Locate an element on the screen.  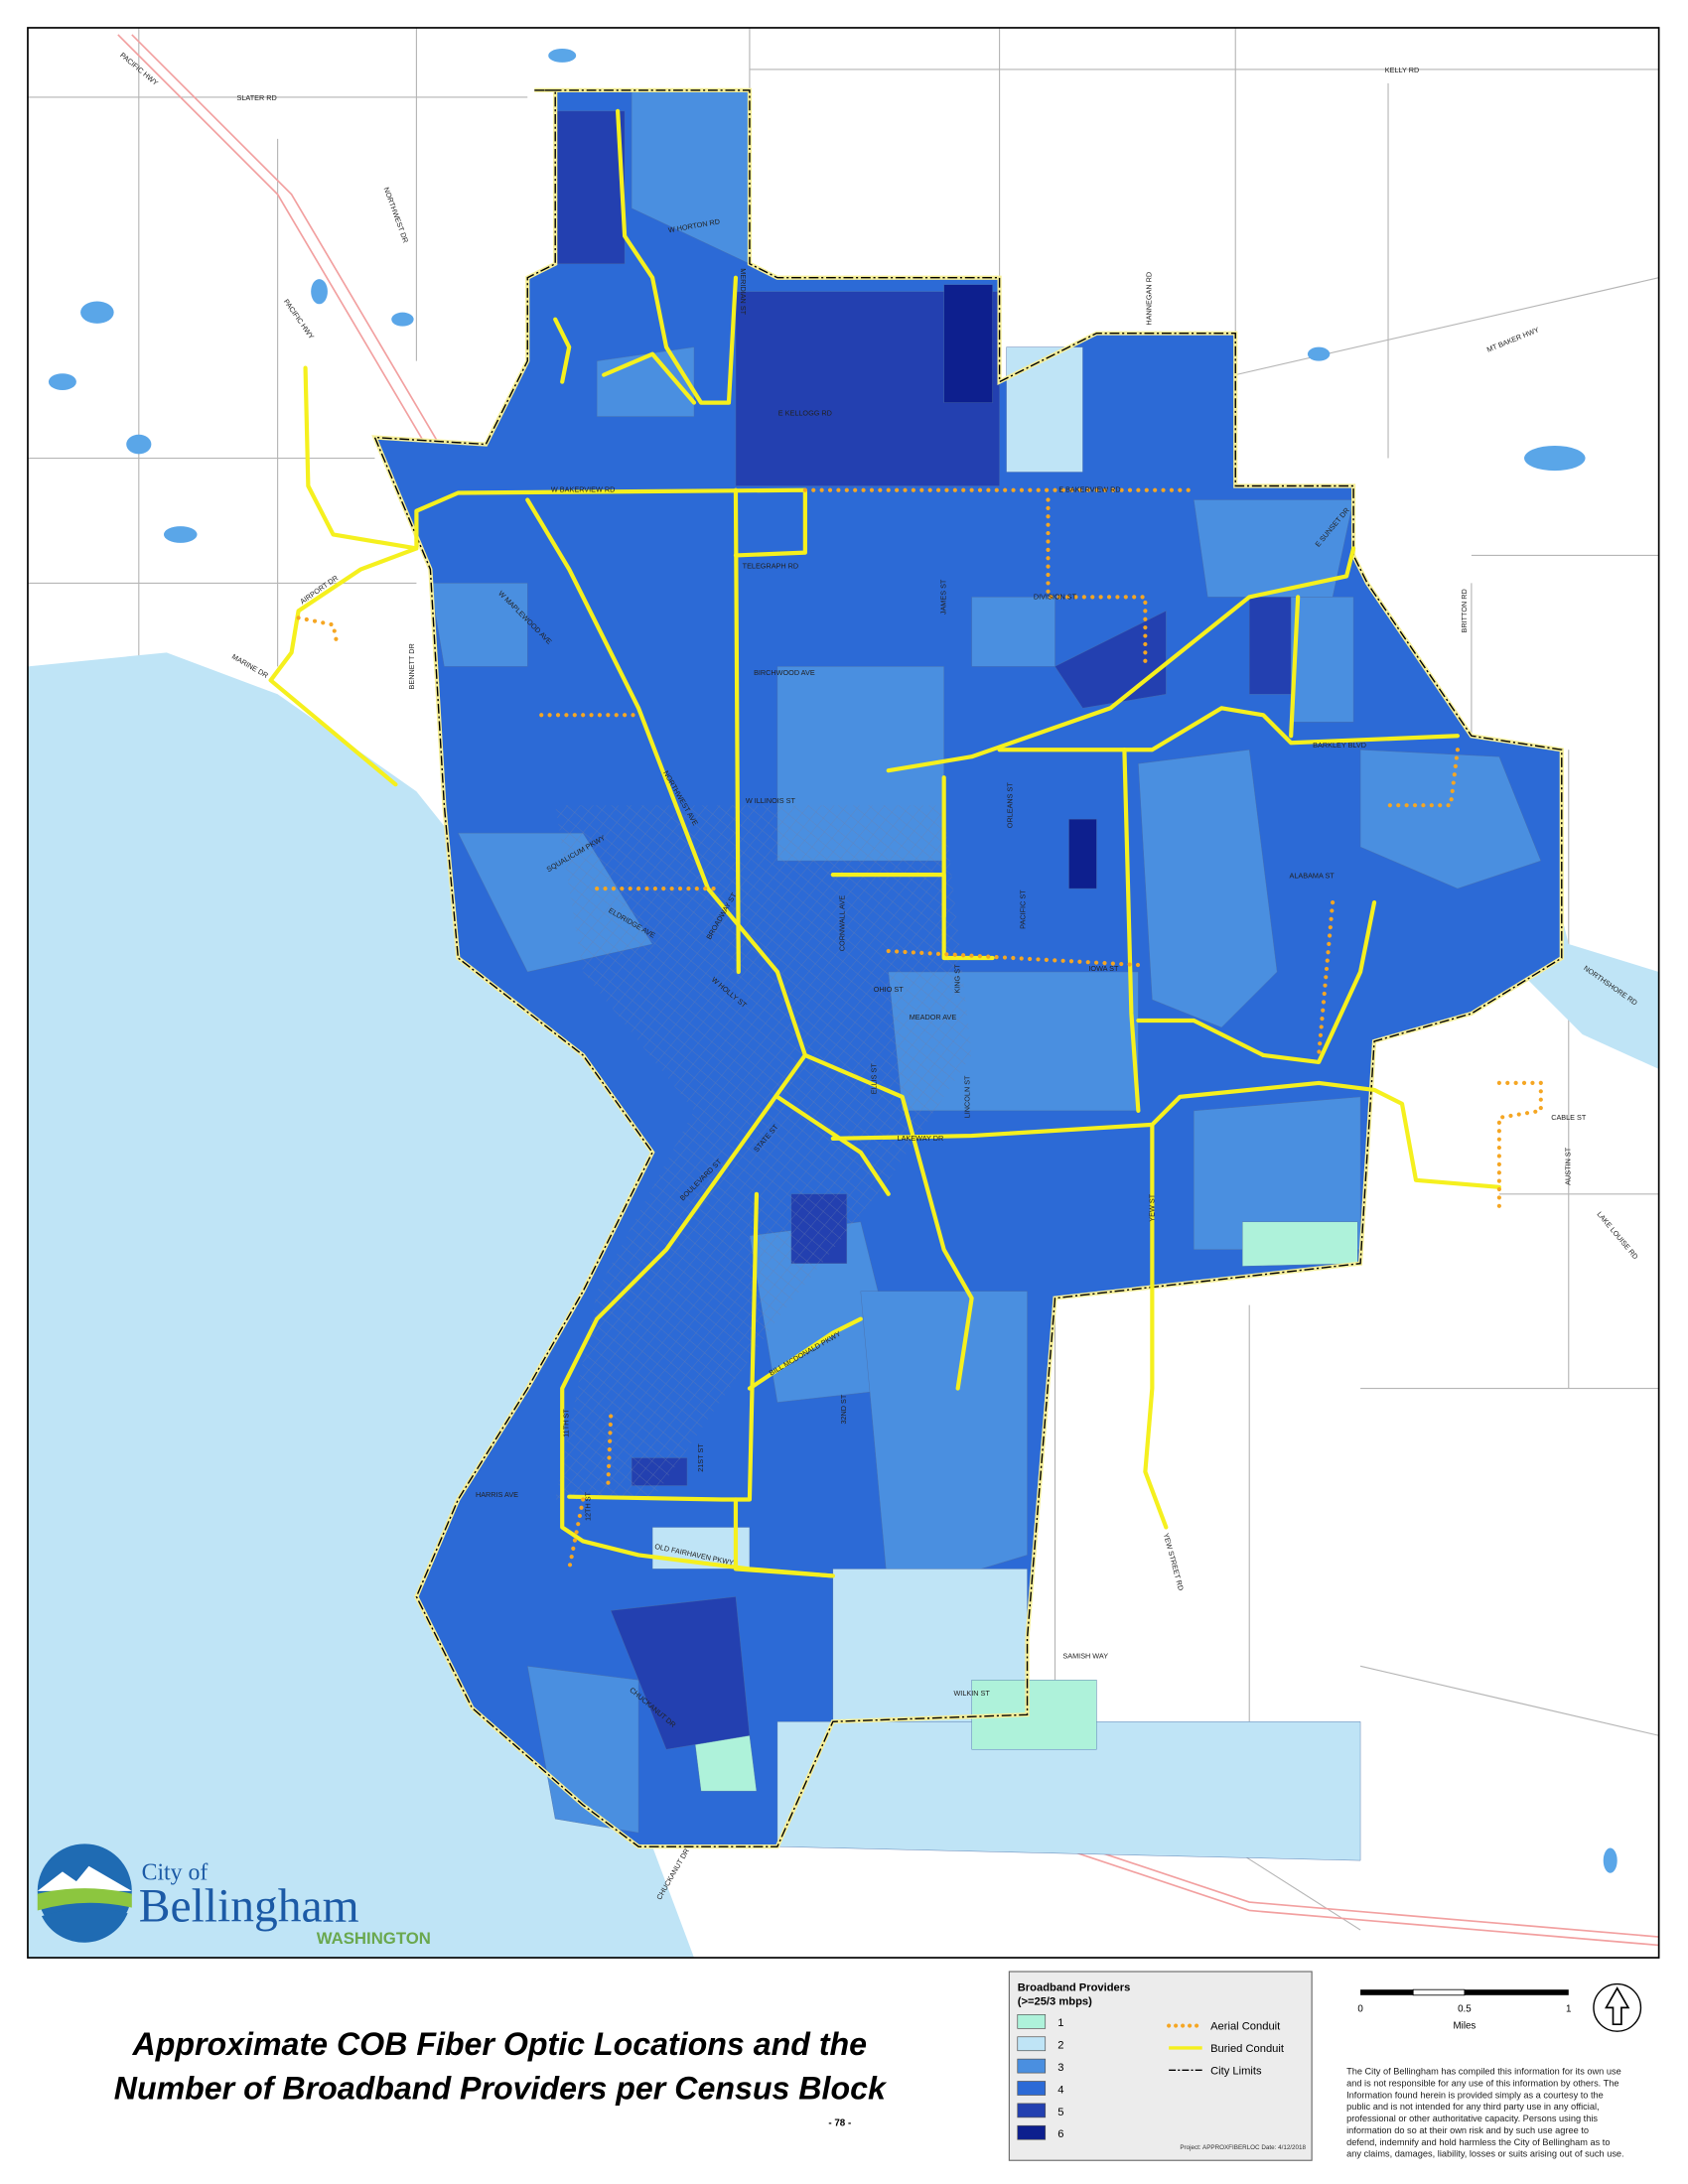
street-label: HANNEGAN RD is located at coordinates (1148, 299).